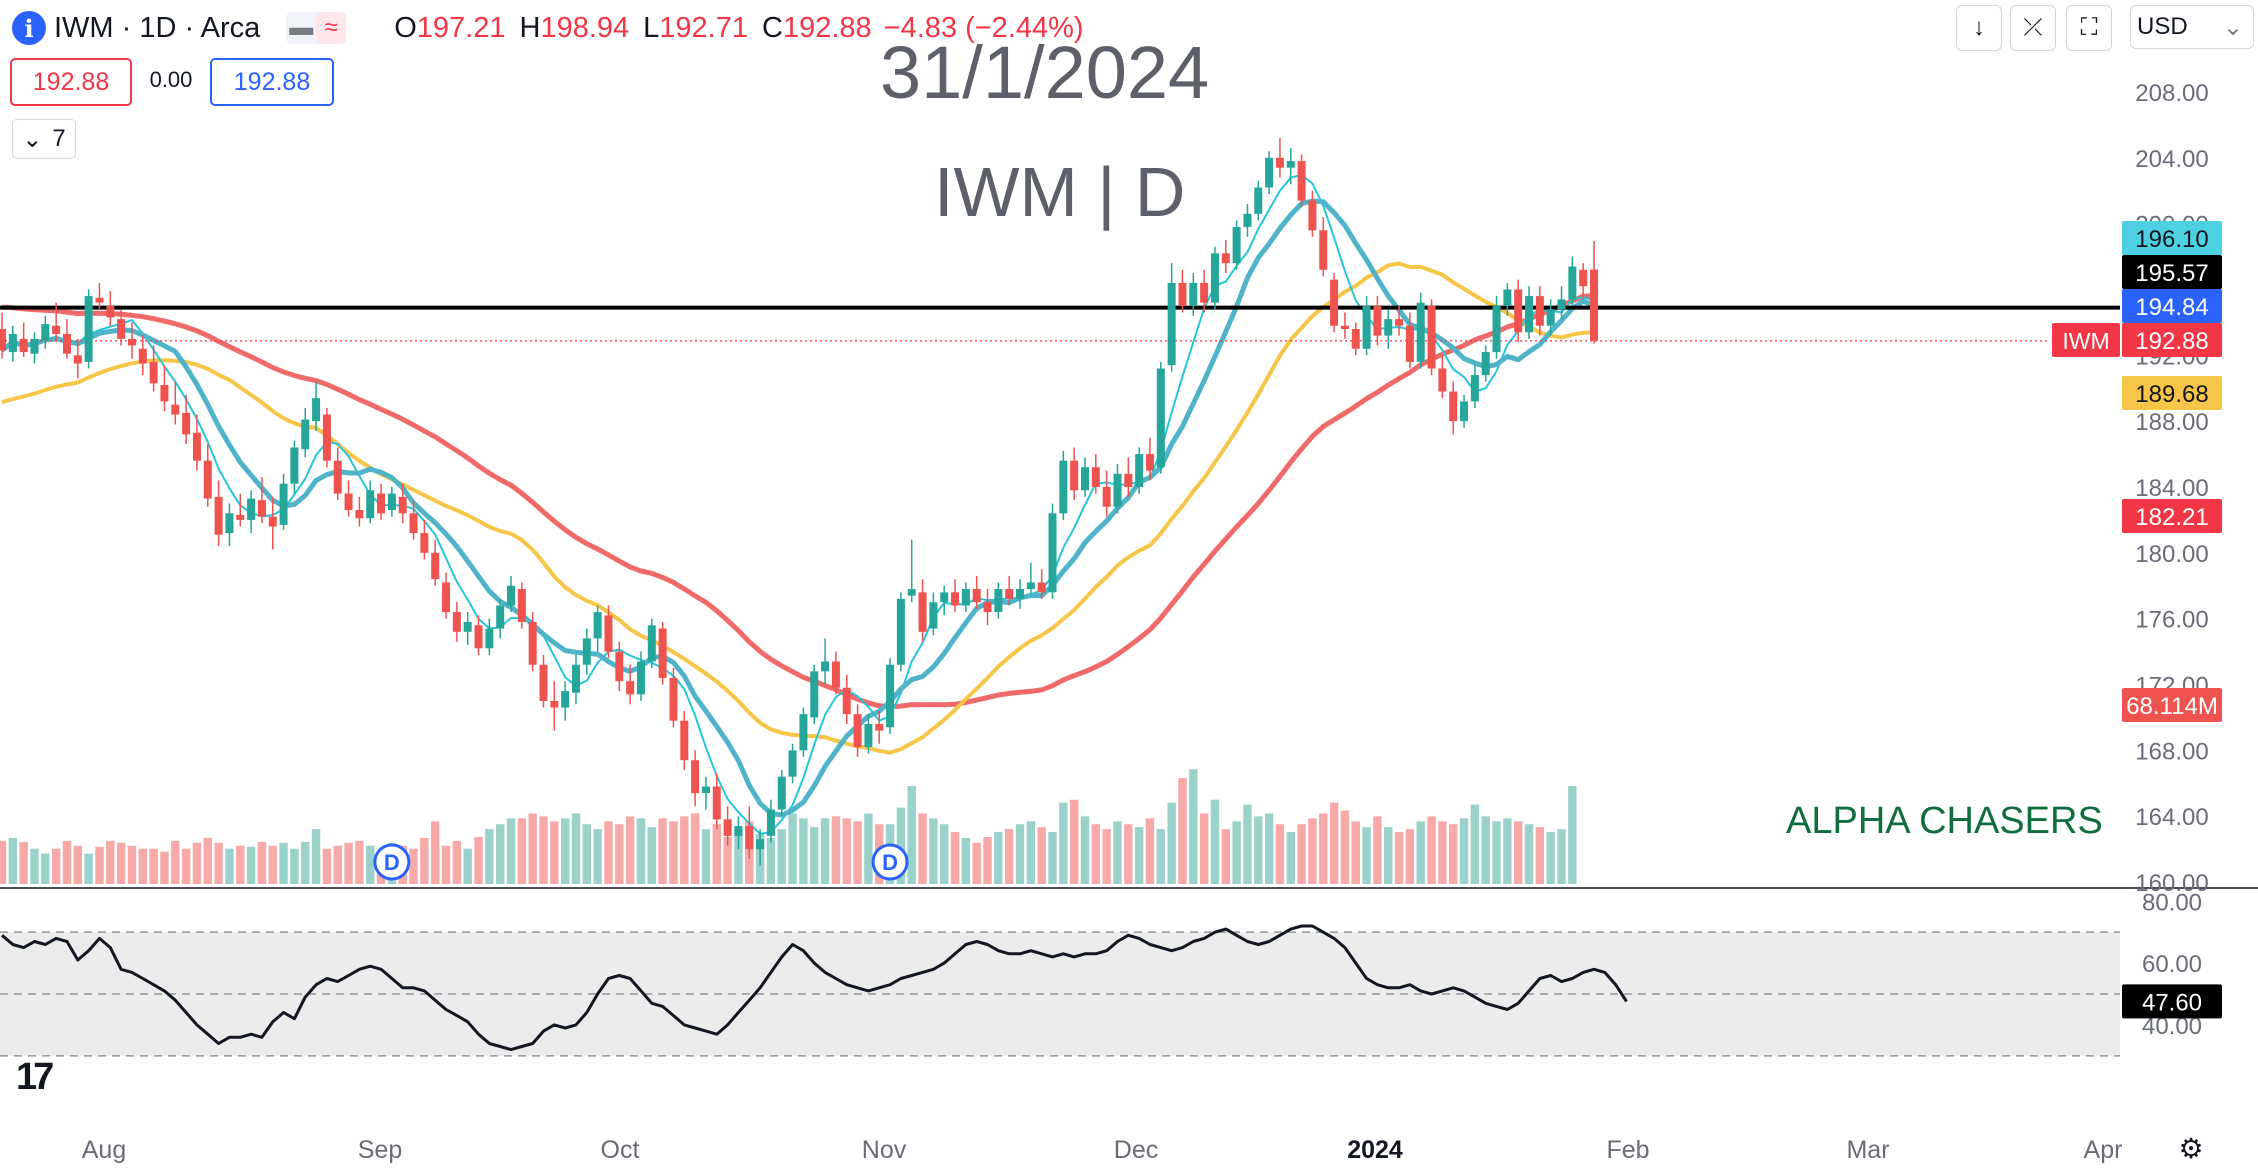 Image resolution: width=2258 pixels, height=1172 pixels. Describe the element at coordinates (272, 82) in the screenshot. I see `buy-price-button: 192.88` at that location.